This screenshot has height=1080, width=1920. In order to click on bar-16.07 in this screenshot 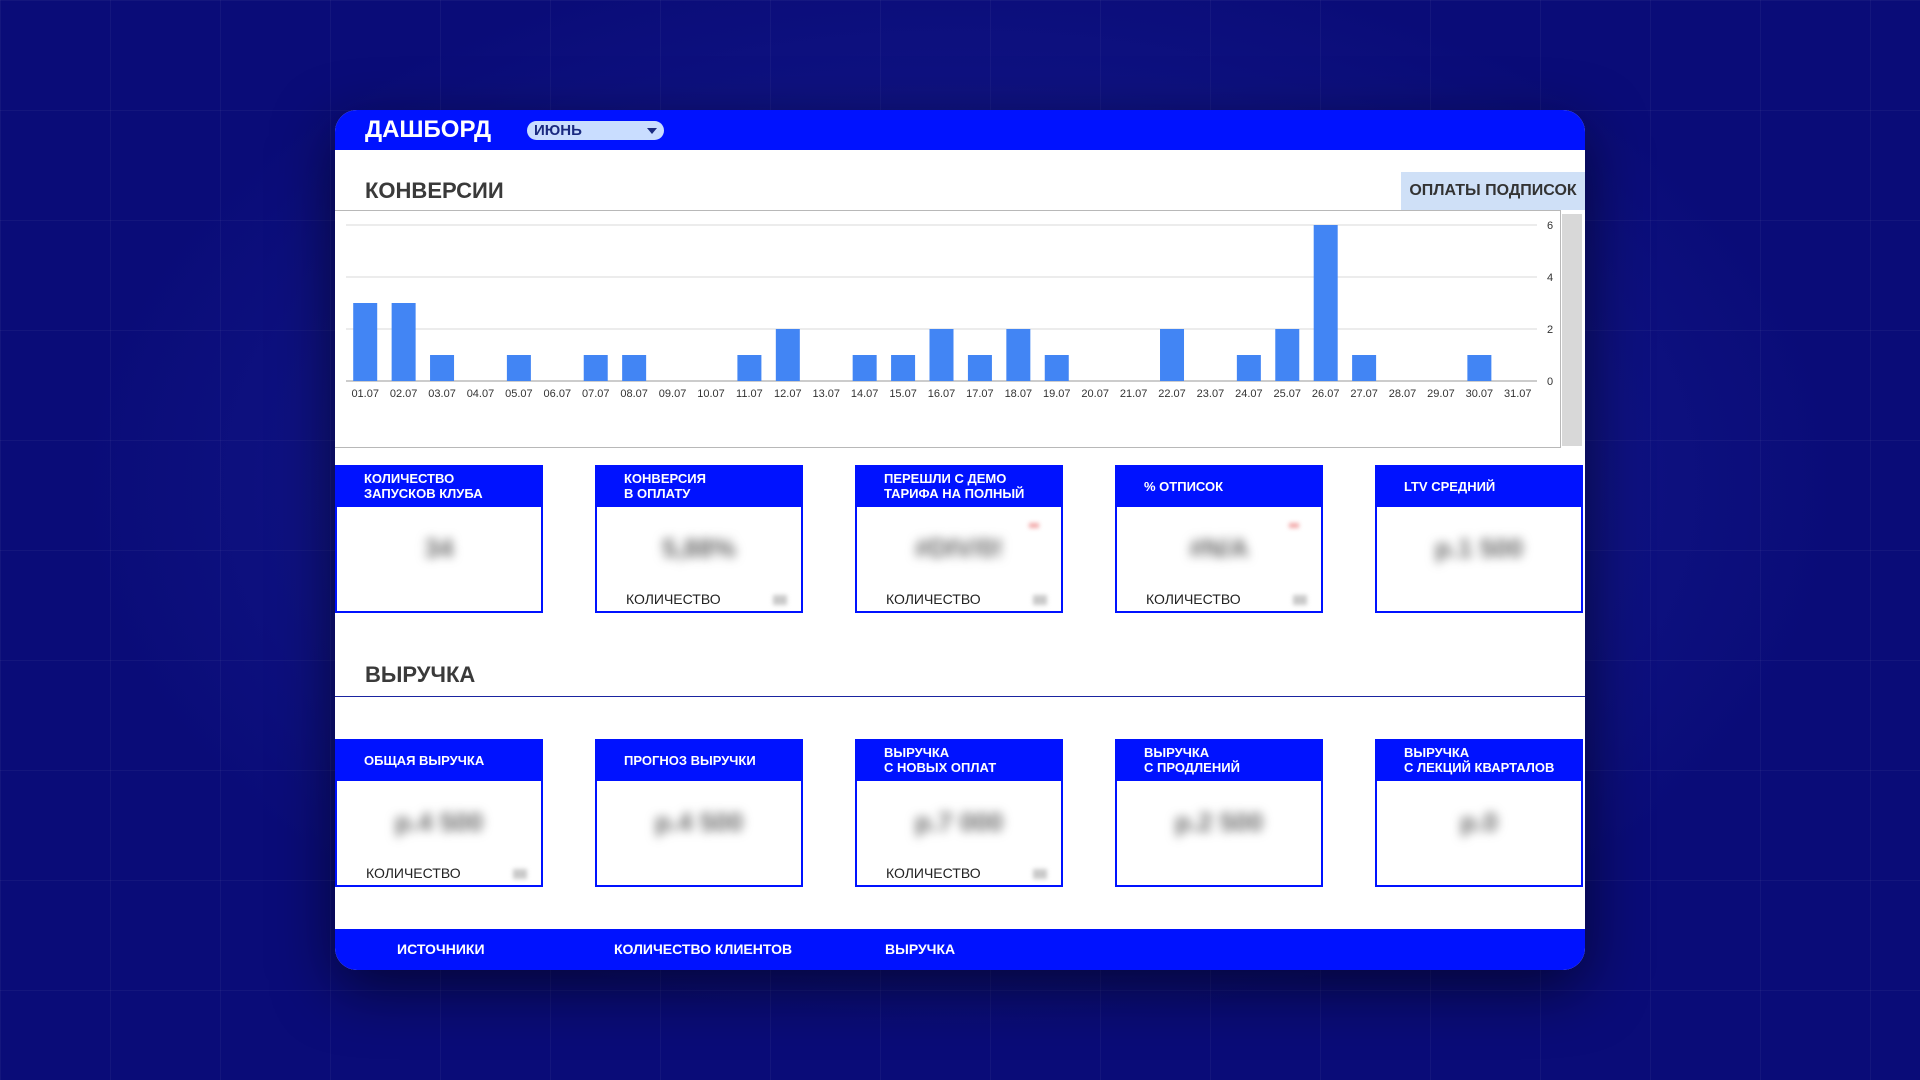, I will do `click(941, 355)`.